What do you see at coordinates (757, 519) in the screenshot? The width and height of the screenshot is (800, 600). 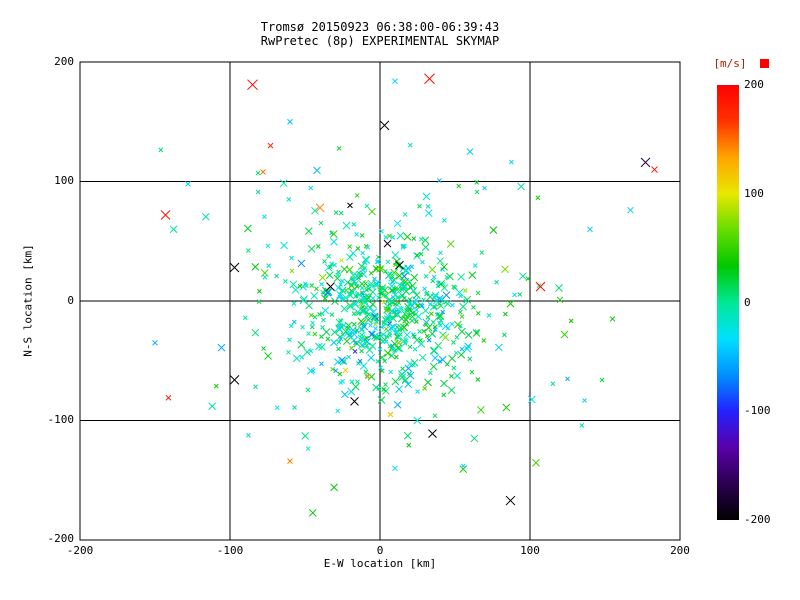 I see `colorbar-tick-label: -200` at bounding box center [757, 519].